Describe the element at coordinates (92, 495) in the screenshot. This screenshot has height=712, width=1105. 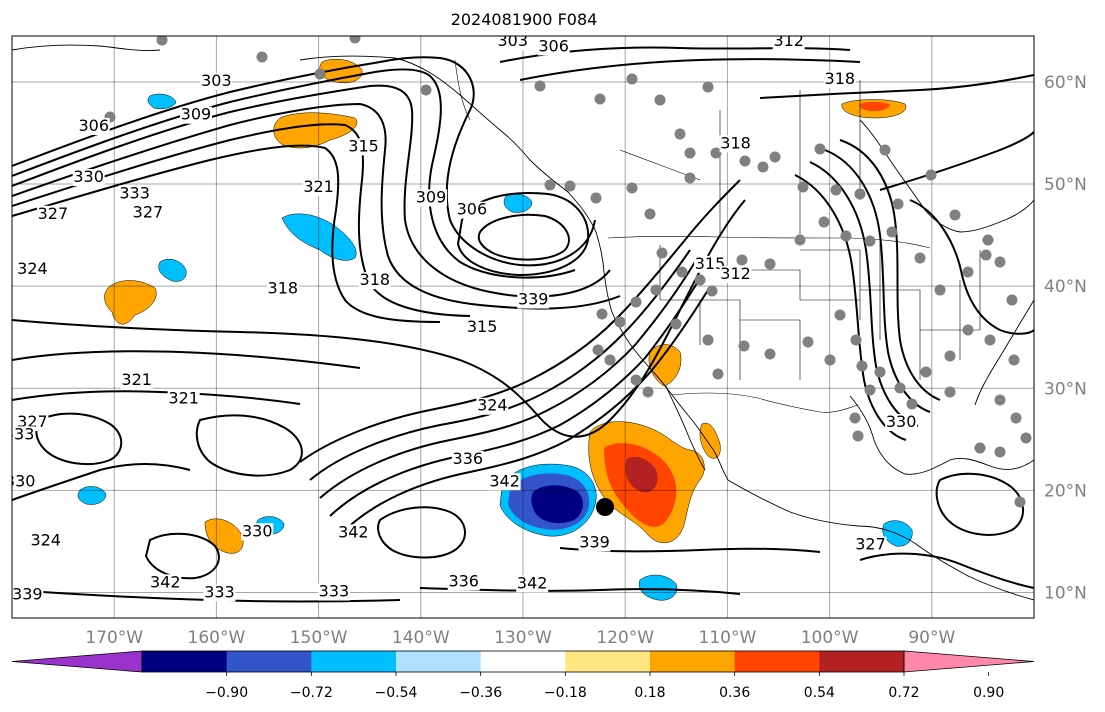
I see `shade-blue-w-10n` at that location.